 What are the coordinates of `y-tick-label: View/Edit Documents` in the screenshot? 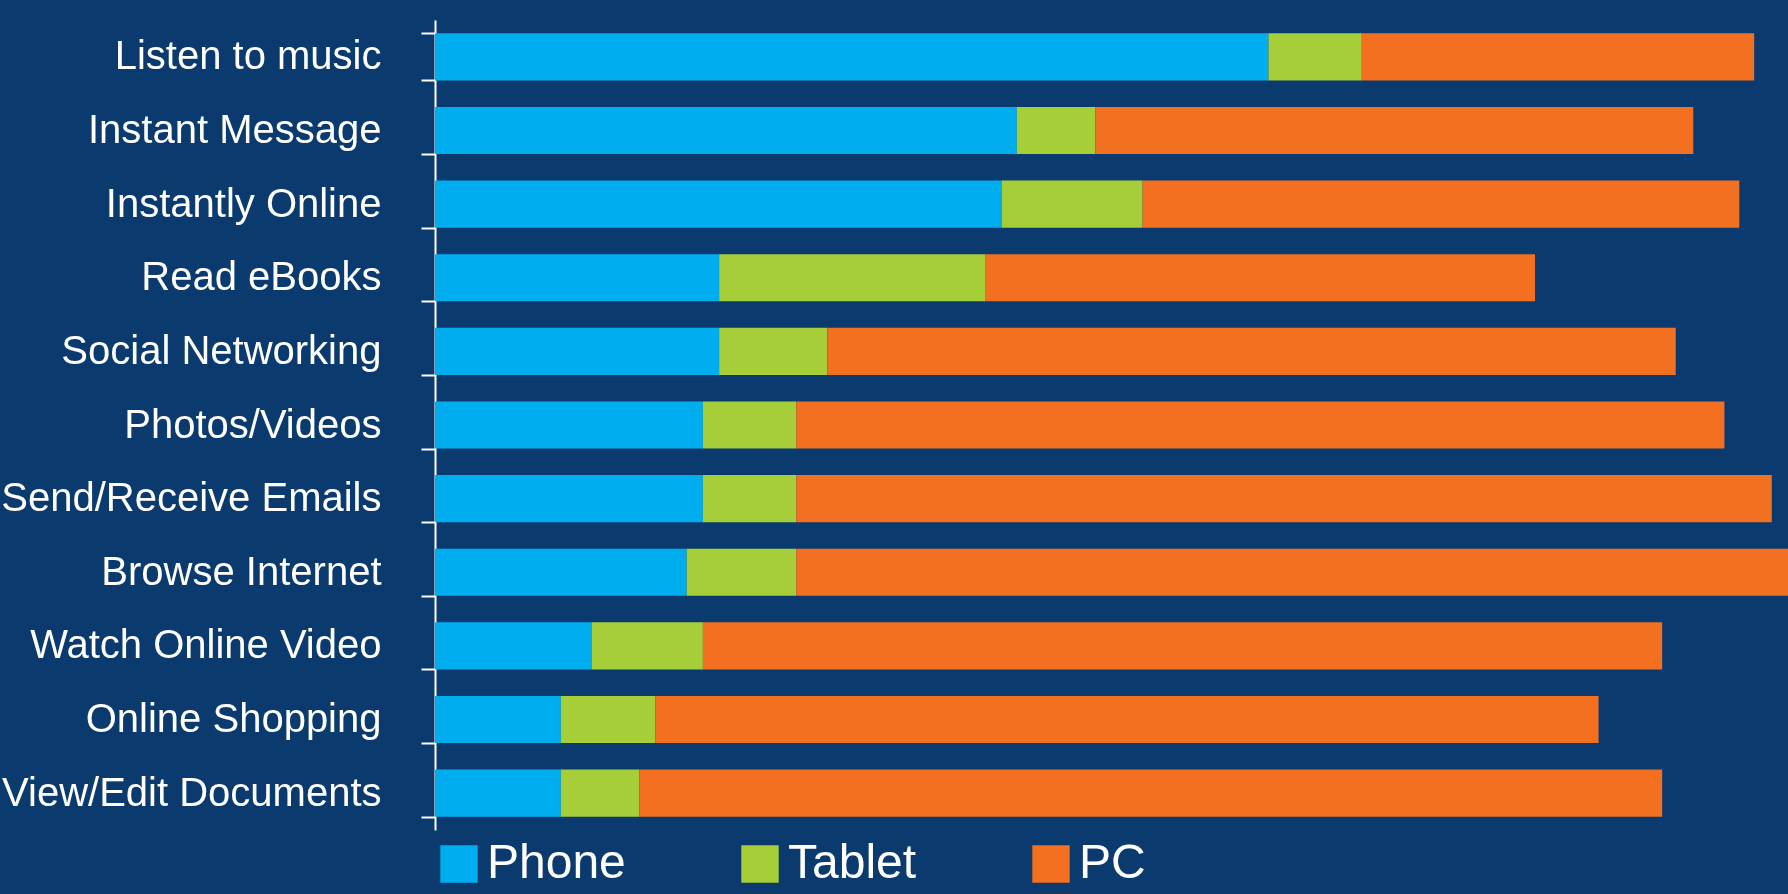 It's located at (192, 791).